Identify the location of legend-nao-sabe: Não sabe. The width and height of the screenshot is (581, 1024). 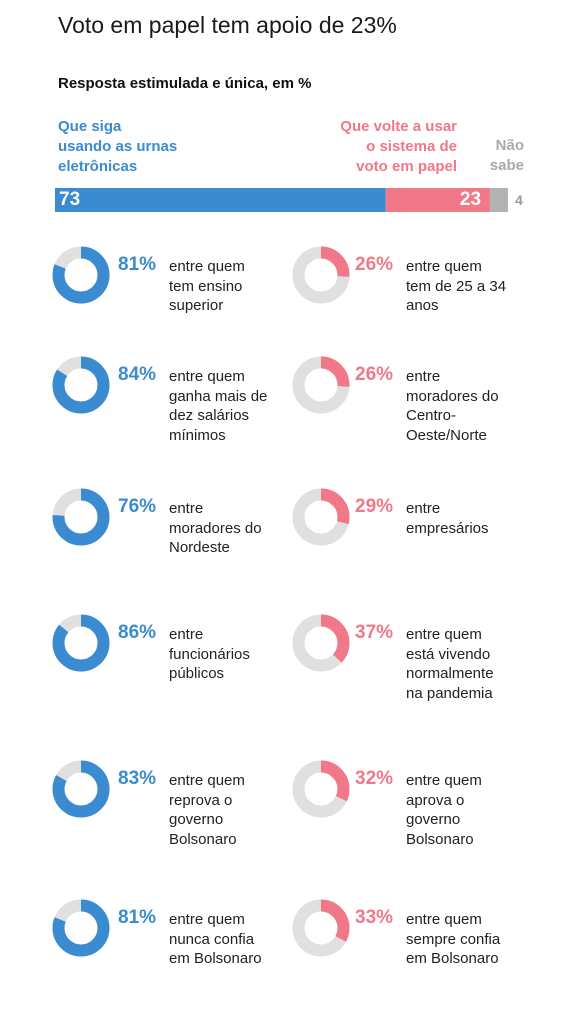
(506, 155).